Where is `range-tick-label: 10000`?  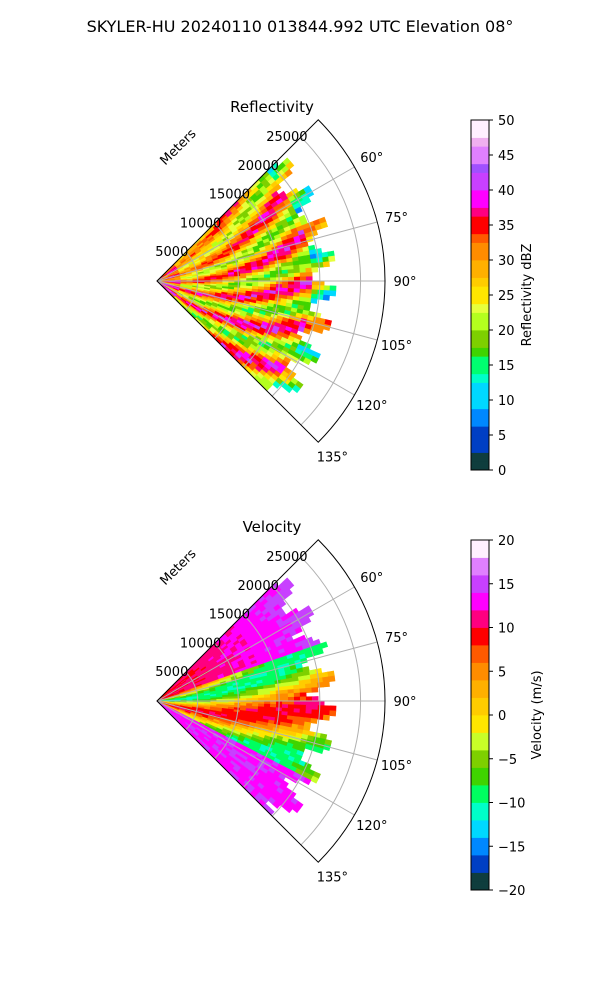 range-tick-label: 10000 is located at coordinates (200, 643).